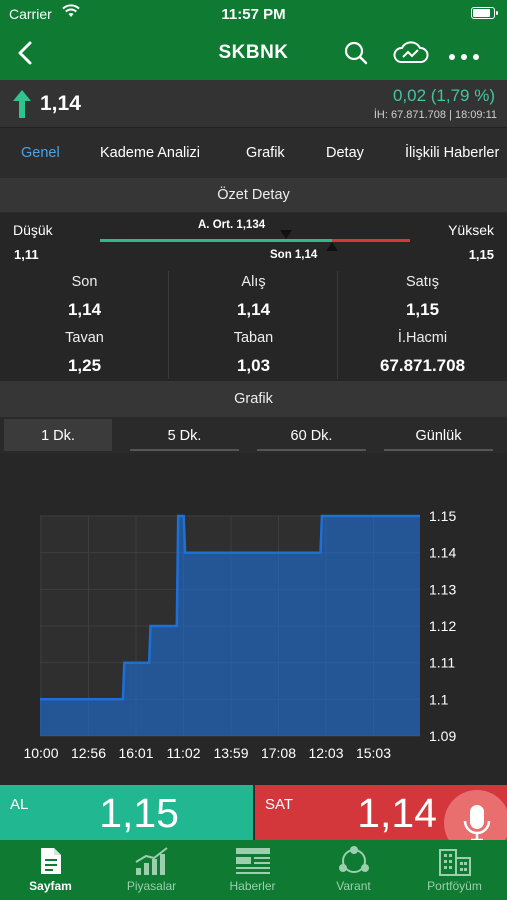  What do you see at coordinates (311, 435) in the screenshot?
I see `interval-60-minute: 60 Dk.` at bounding box center [311, 435].